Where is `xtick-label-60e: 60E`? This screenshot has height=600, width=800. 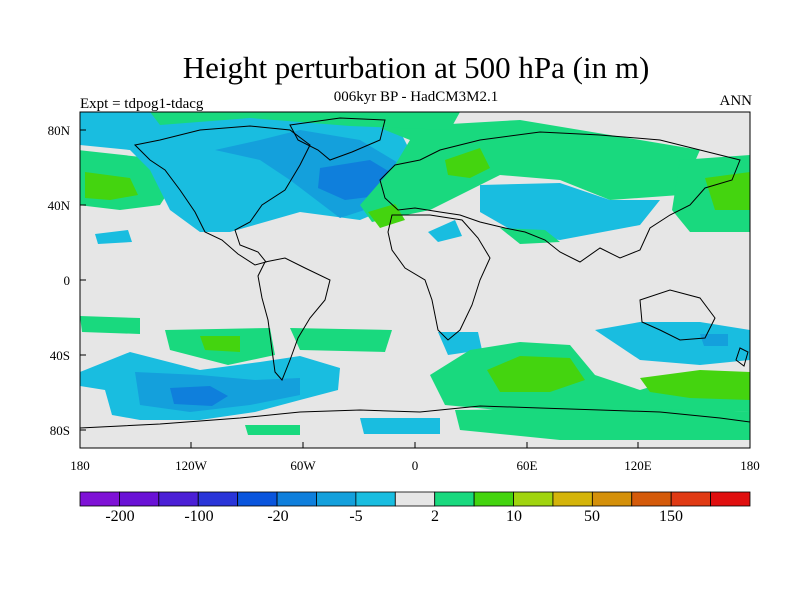
xtick-label-60e: 60E is located at coordinates (527, 465).